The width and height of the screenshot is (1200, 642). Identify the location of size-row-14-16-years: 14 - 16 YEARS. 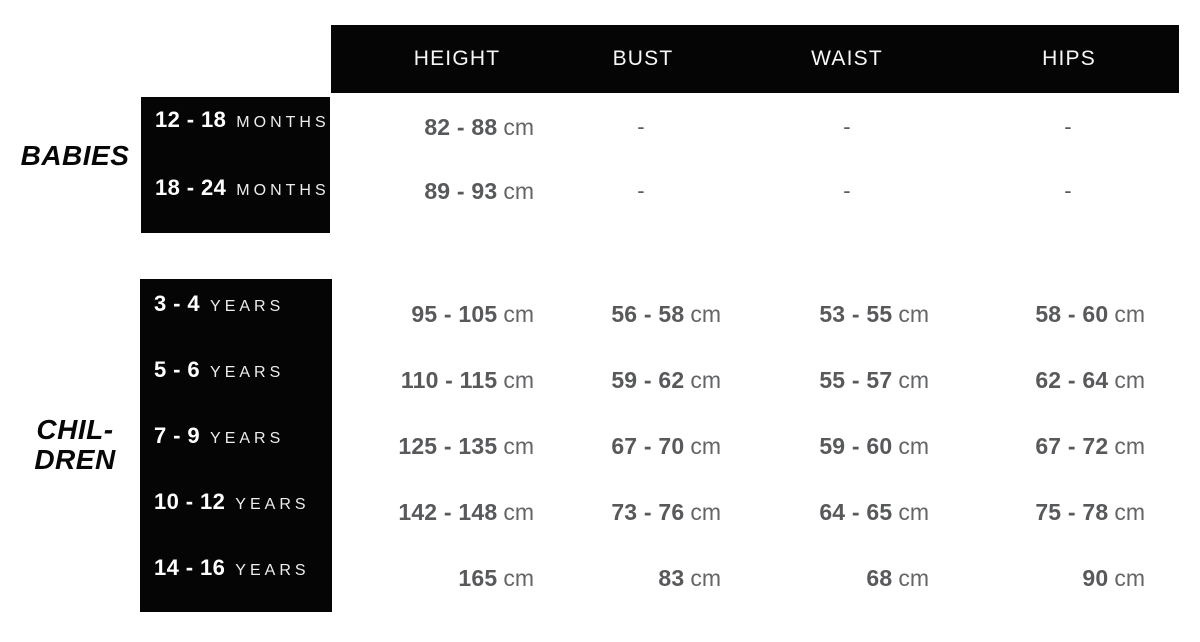
(236, 568).